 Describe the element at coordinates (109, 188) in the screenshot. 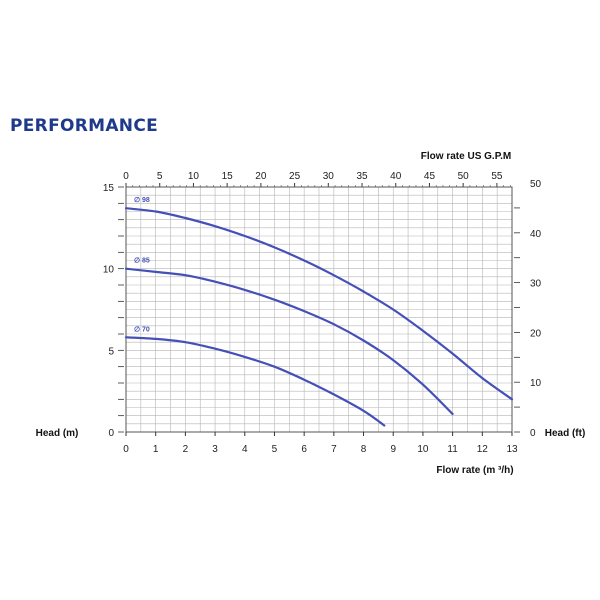

I see `left-tick-label: 15` at that location.